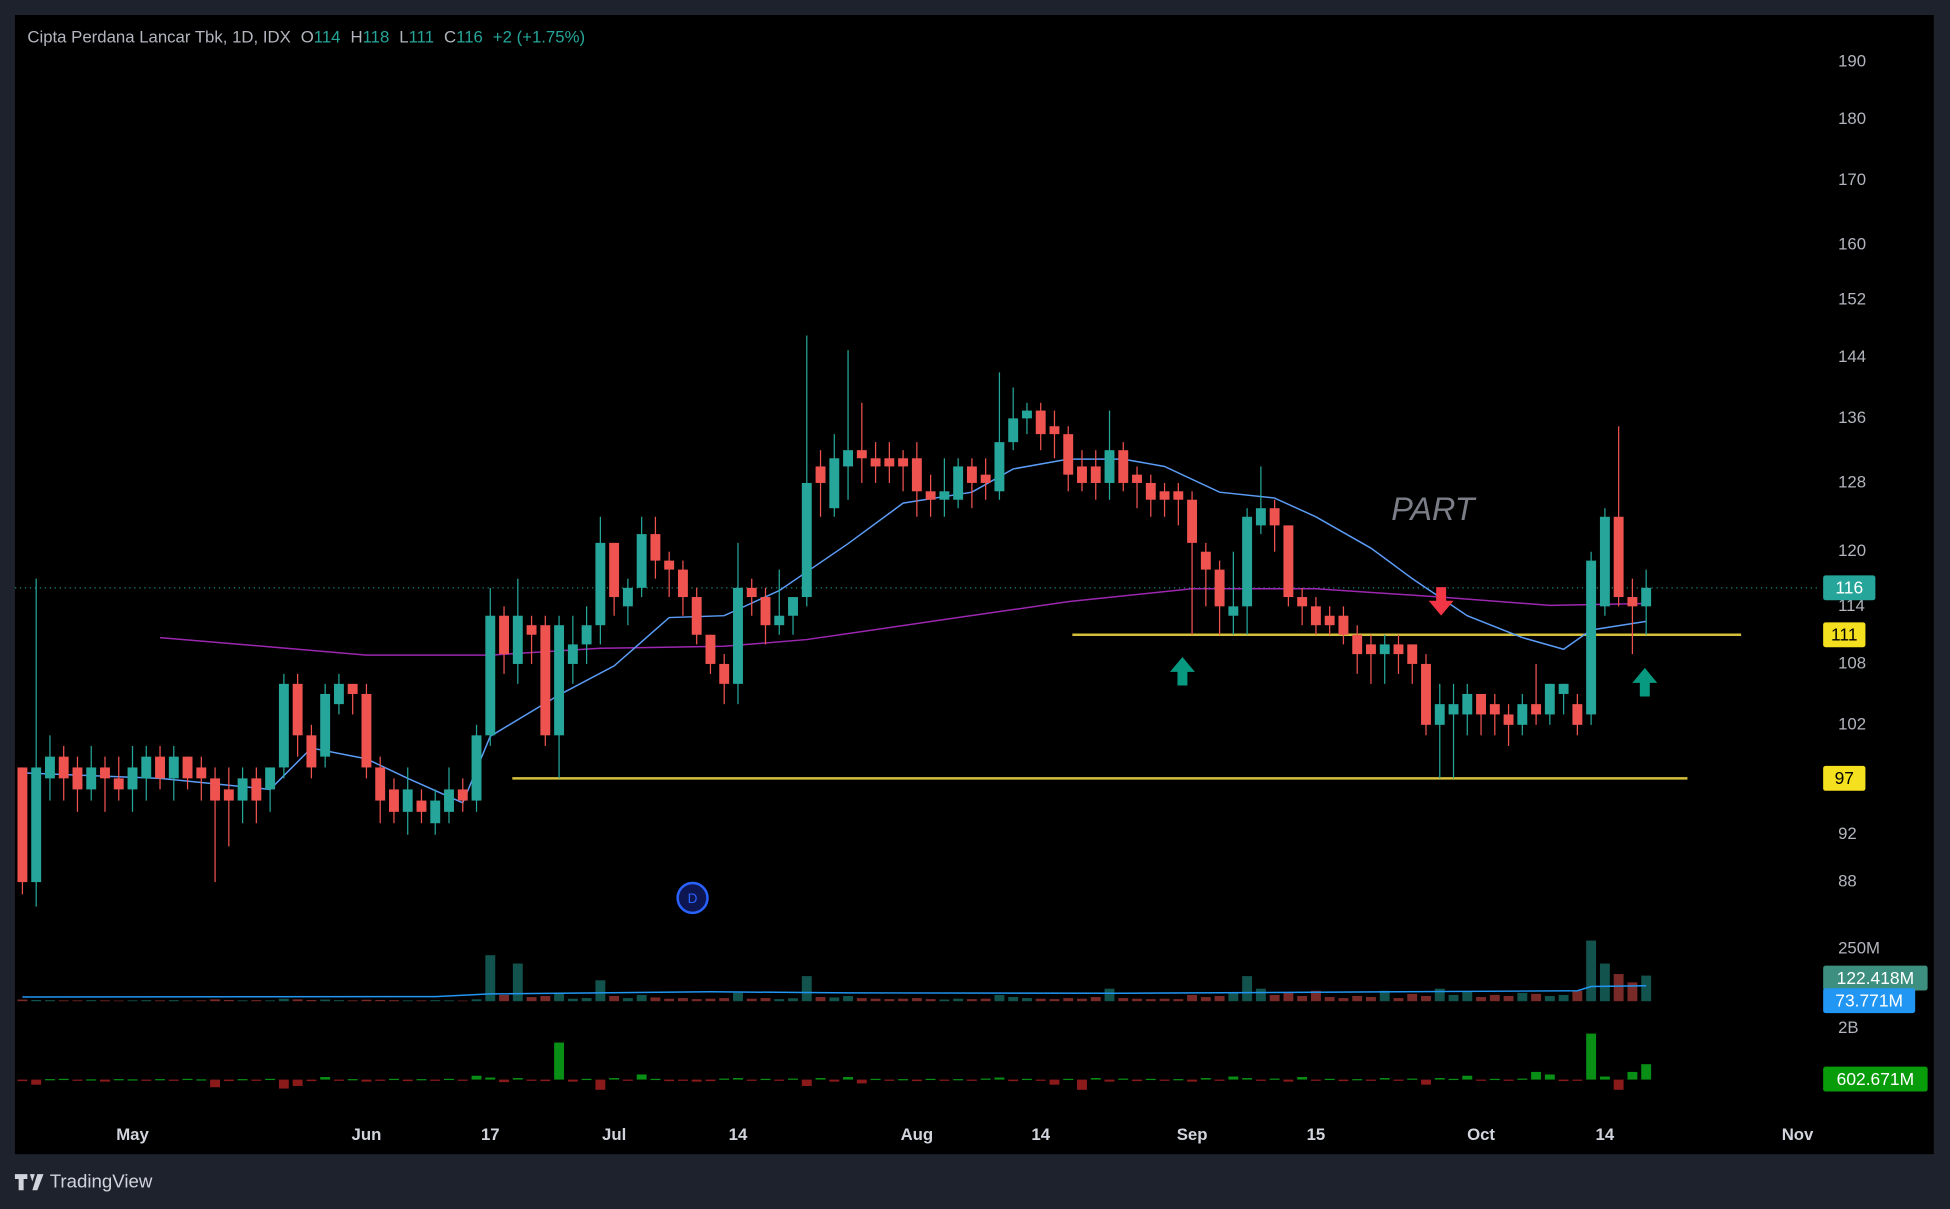 The height and width of the screenshot is (1209, 1950). Describe the element at coordinates (327, 37) in the screenshot. I see `open-value: 114` at that location.